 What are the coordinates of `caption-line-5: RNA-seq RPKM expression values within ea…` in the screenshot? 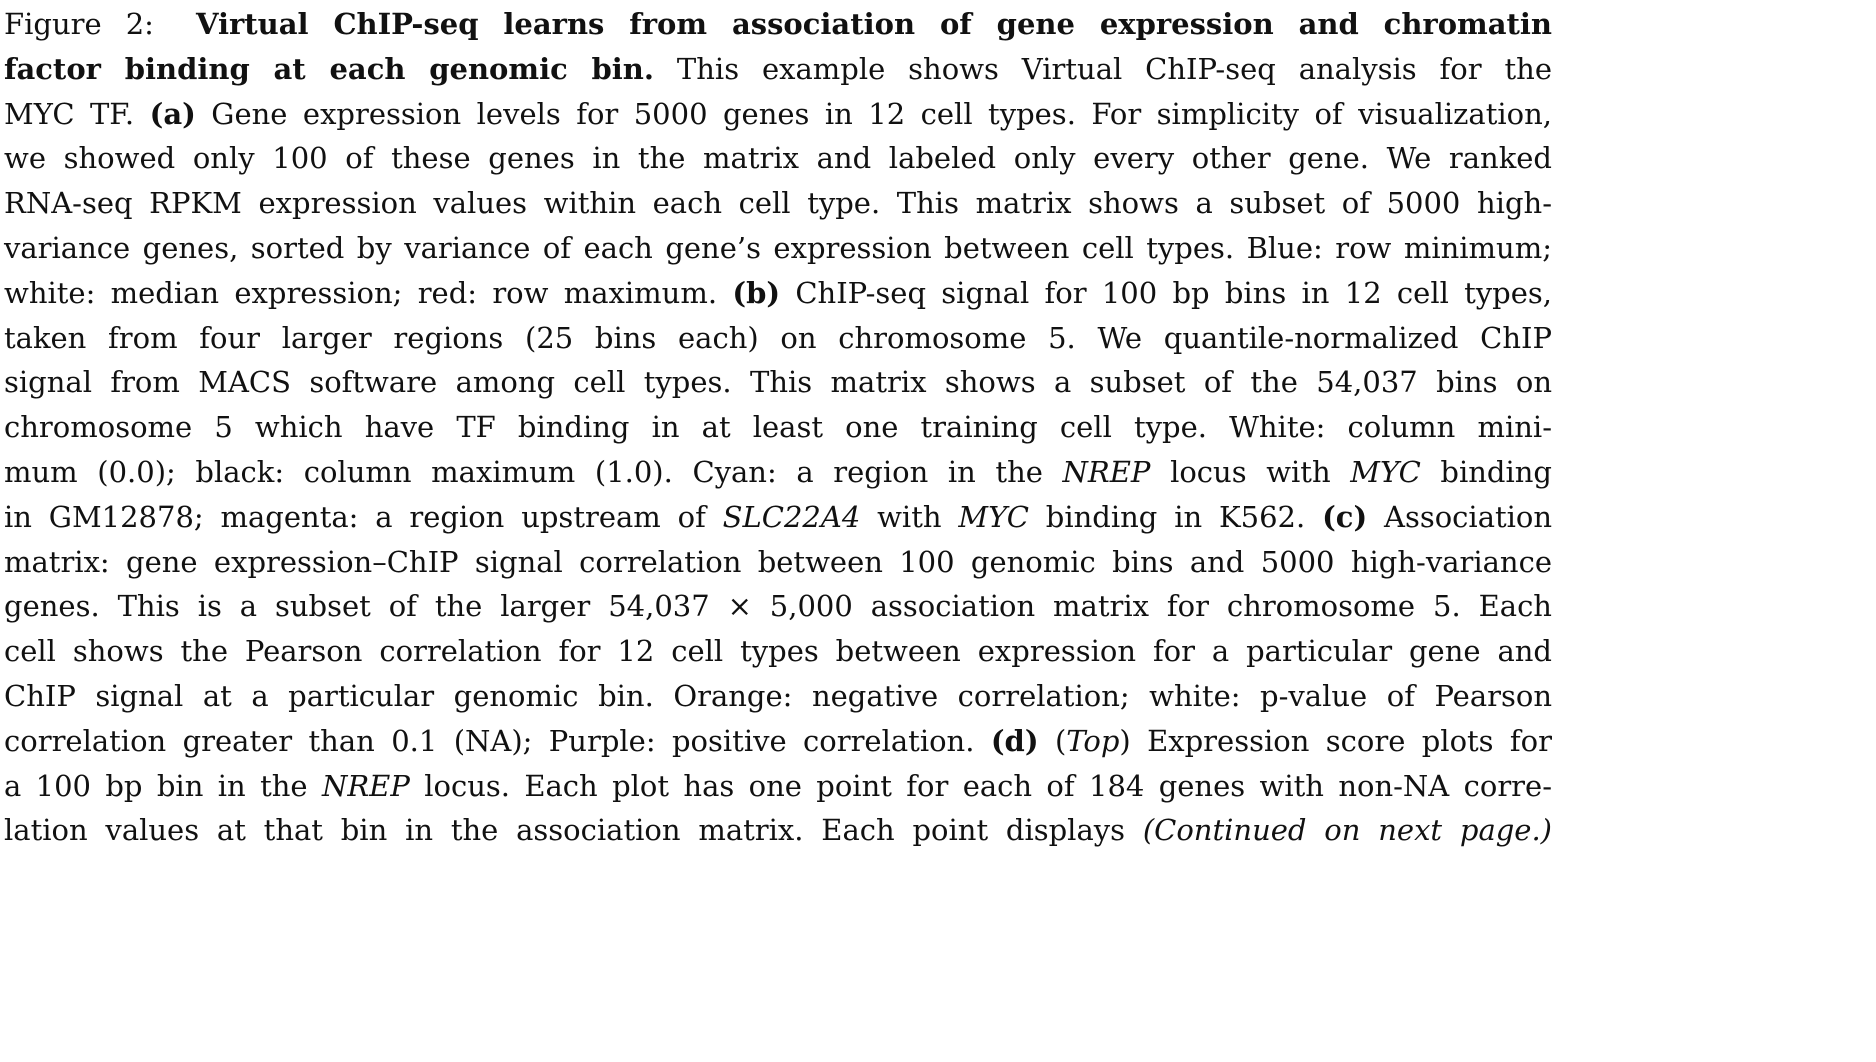 It's located at (778, 203).